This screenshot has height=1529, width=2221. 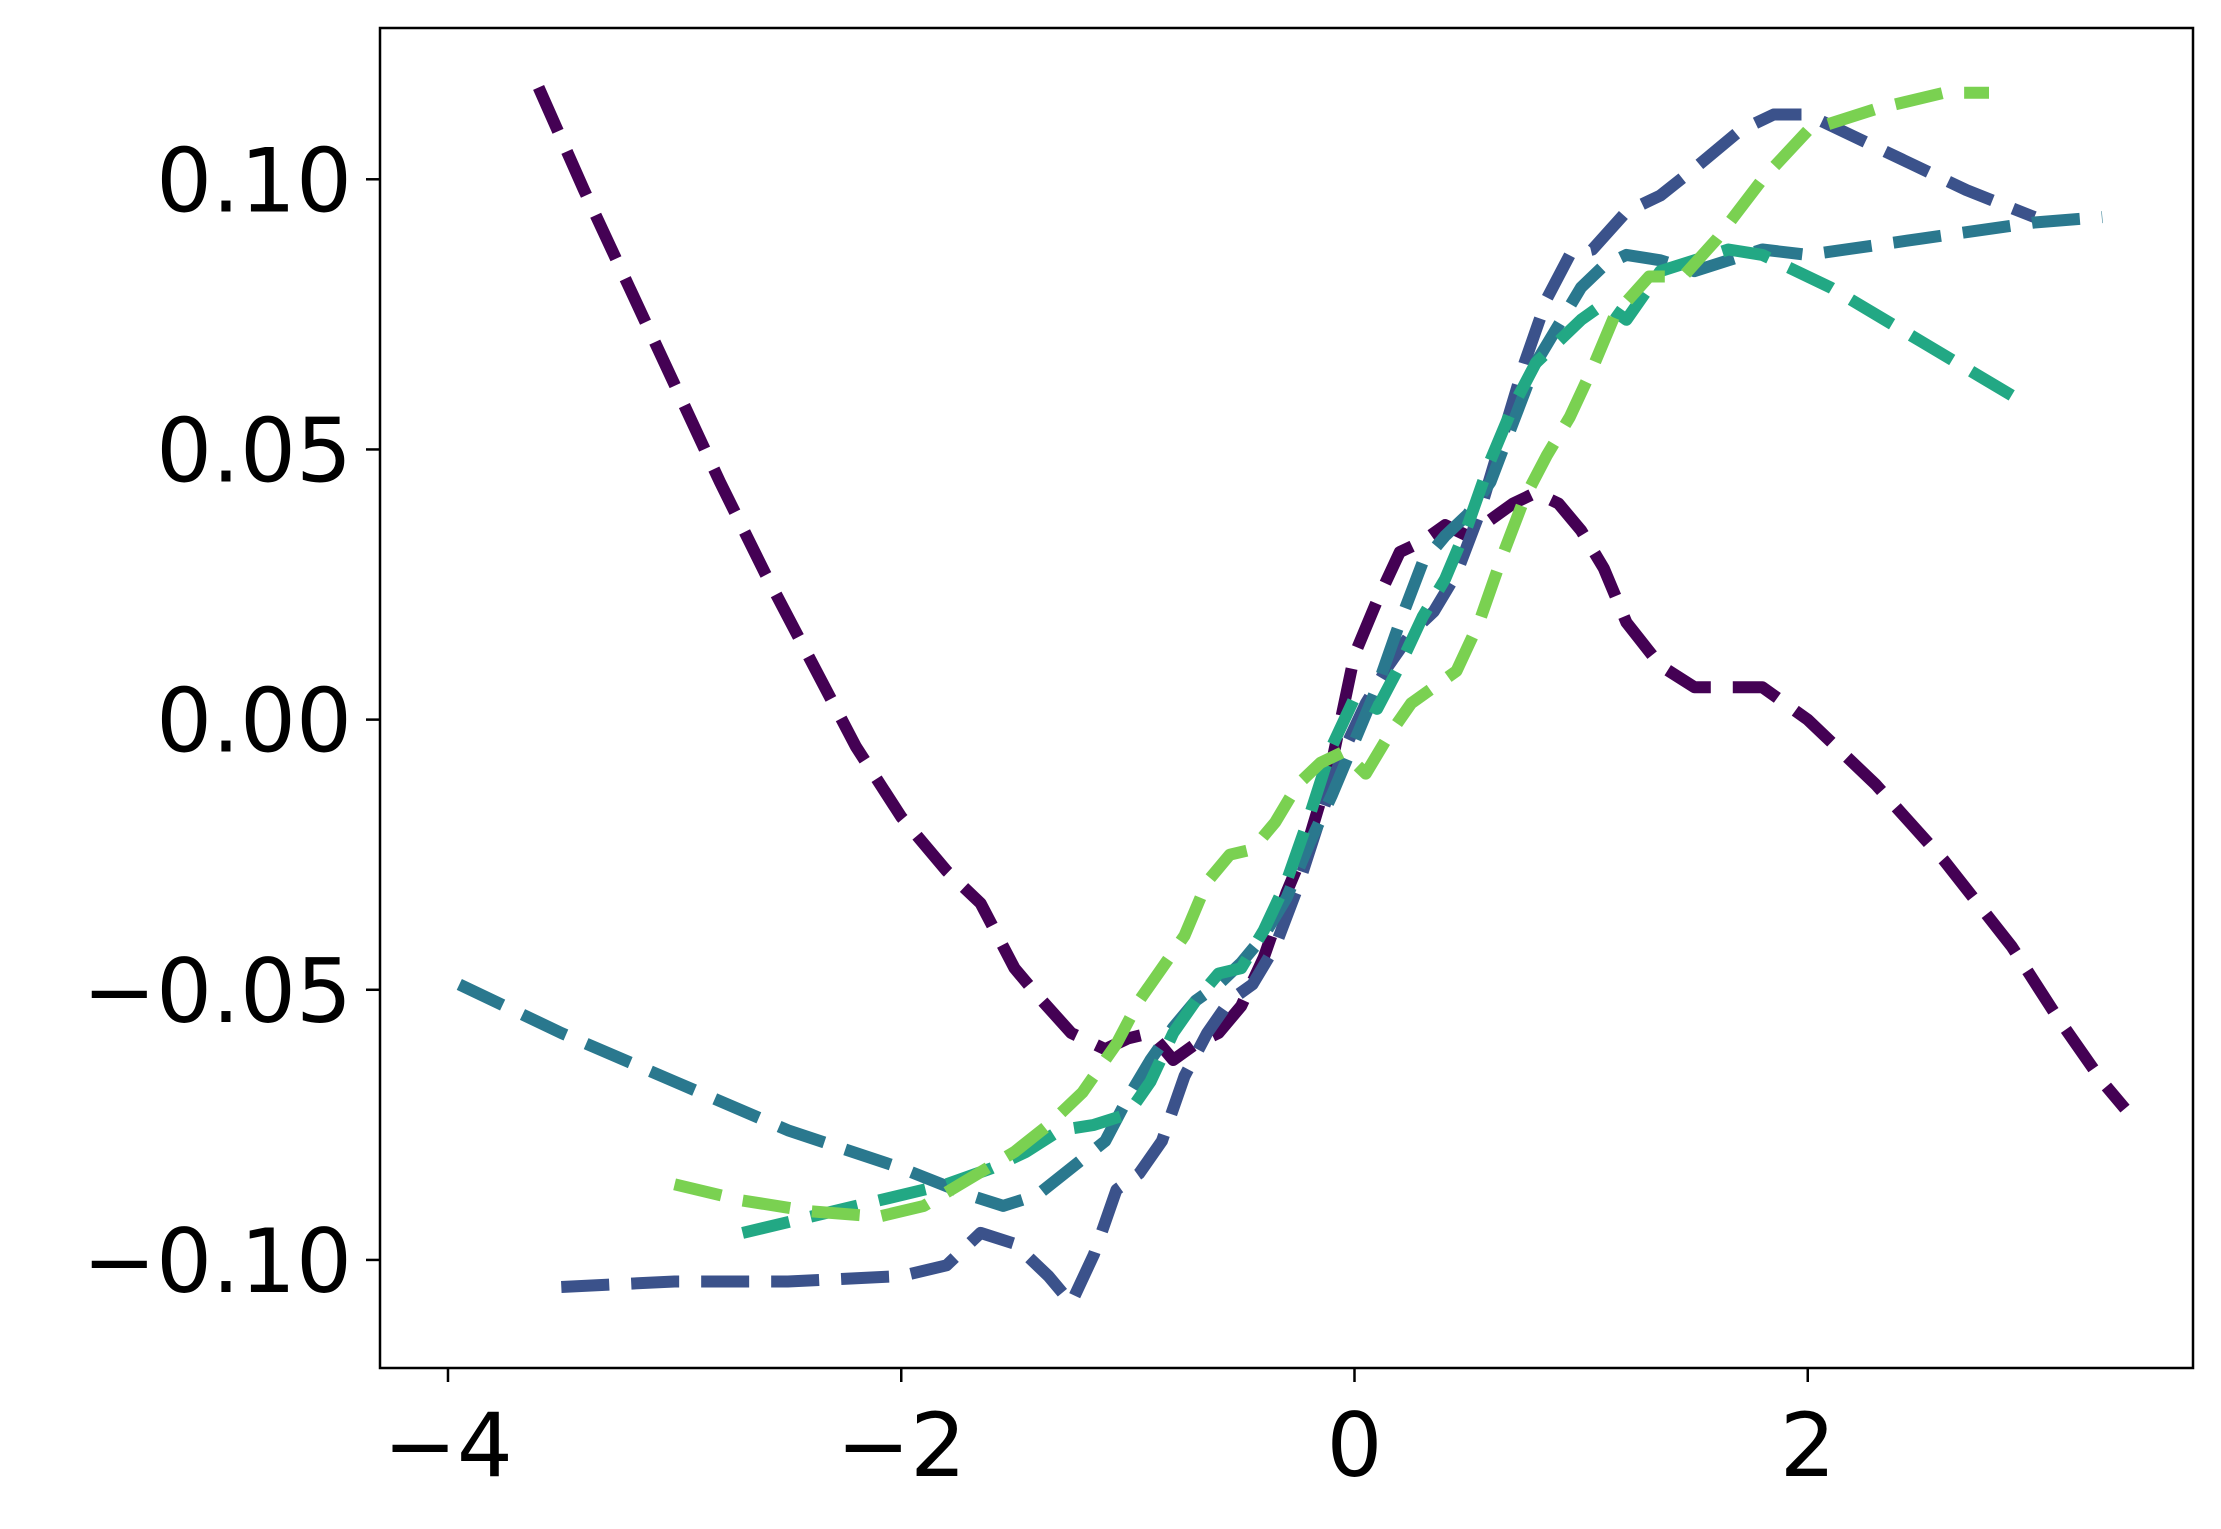 I want to click on x-tick-label: 0, so click(x=1354, y=1445).